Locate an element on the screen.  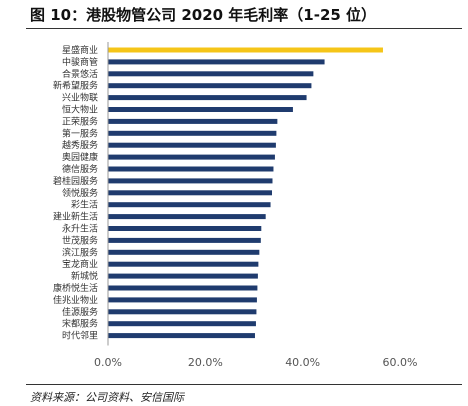
category-label: 奥园健康 is located at coordinates (80, 157).